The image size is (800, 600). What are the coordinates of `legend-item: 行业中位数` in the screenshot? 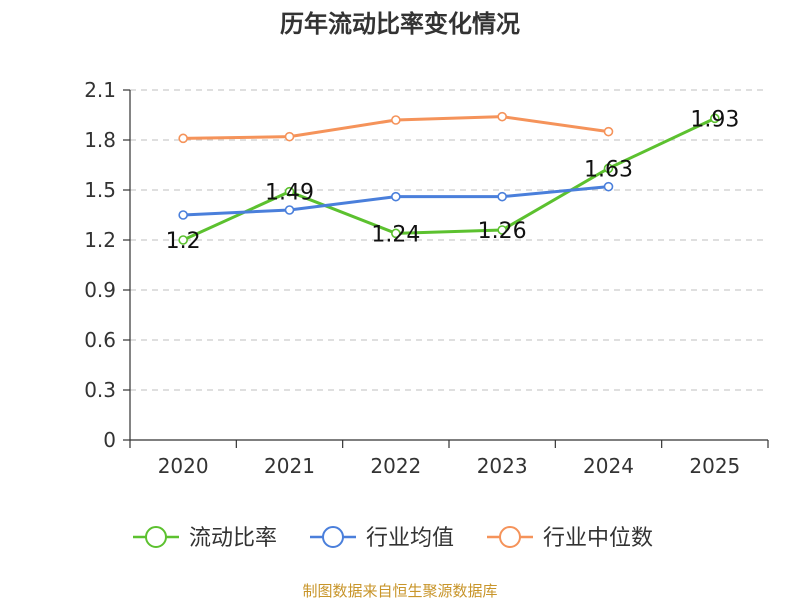 It's located at (570, 538).